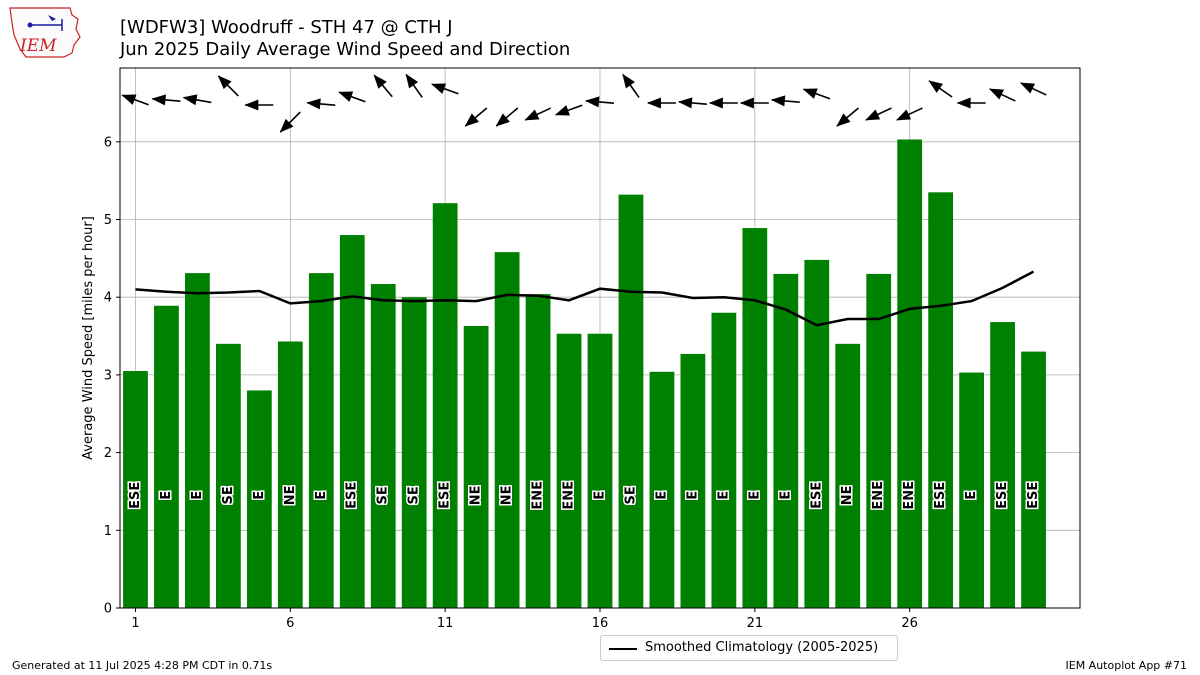 Image resolution: width=1200 pixels, height=675 pixels. What do you see at coordinates (108, 142) in the screenshot?
I see `y-tick-label: 6` at bounding box center [108, 142].